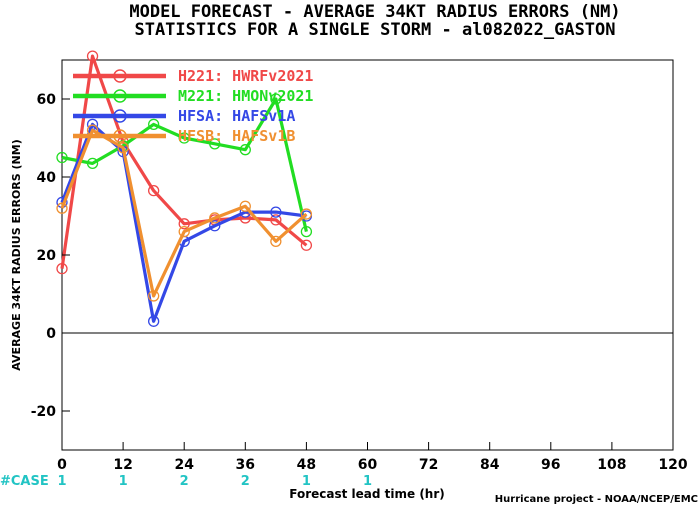  Describe the element at coordinates (122, 465) in the screenshot. I see `x-tick-label: 12` at that location.